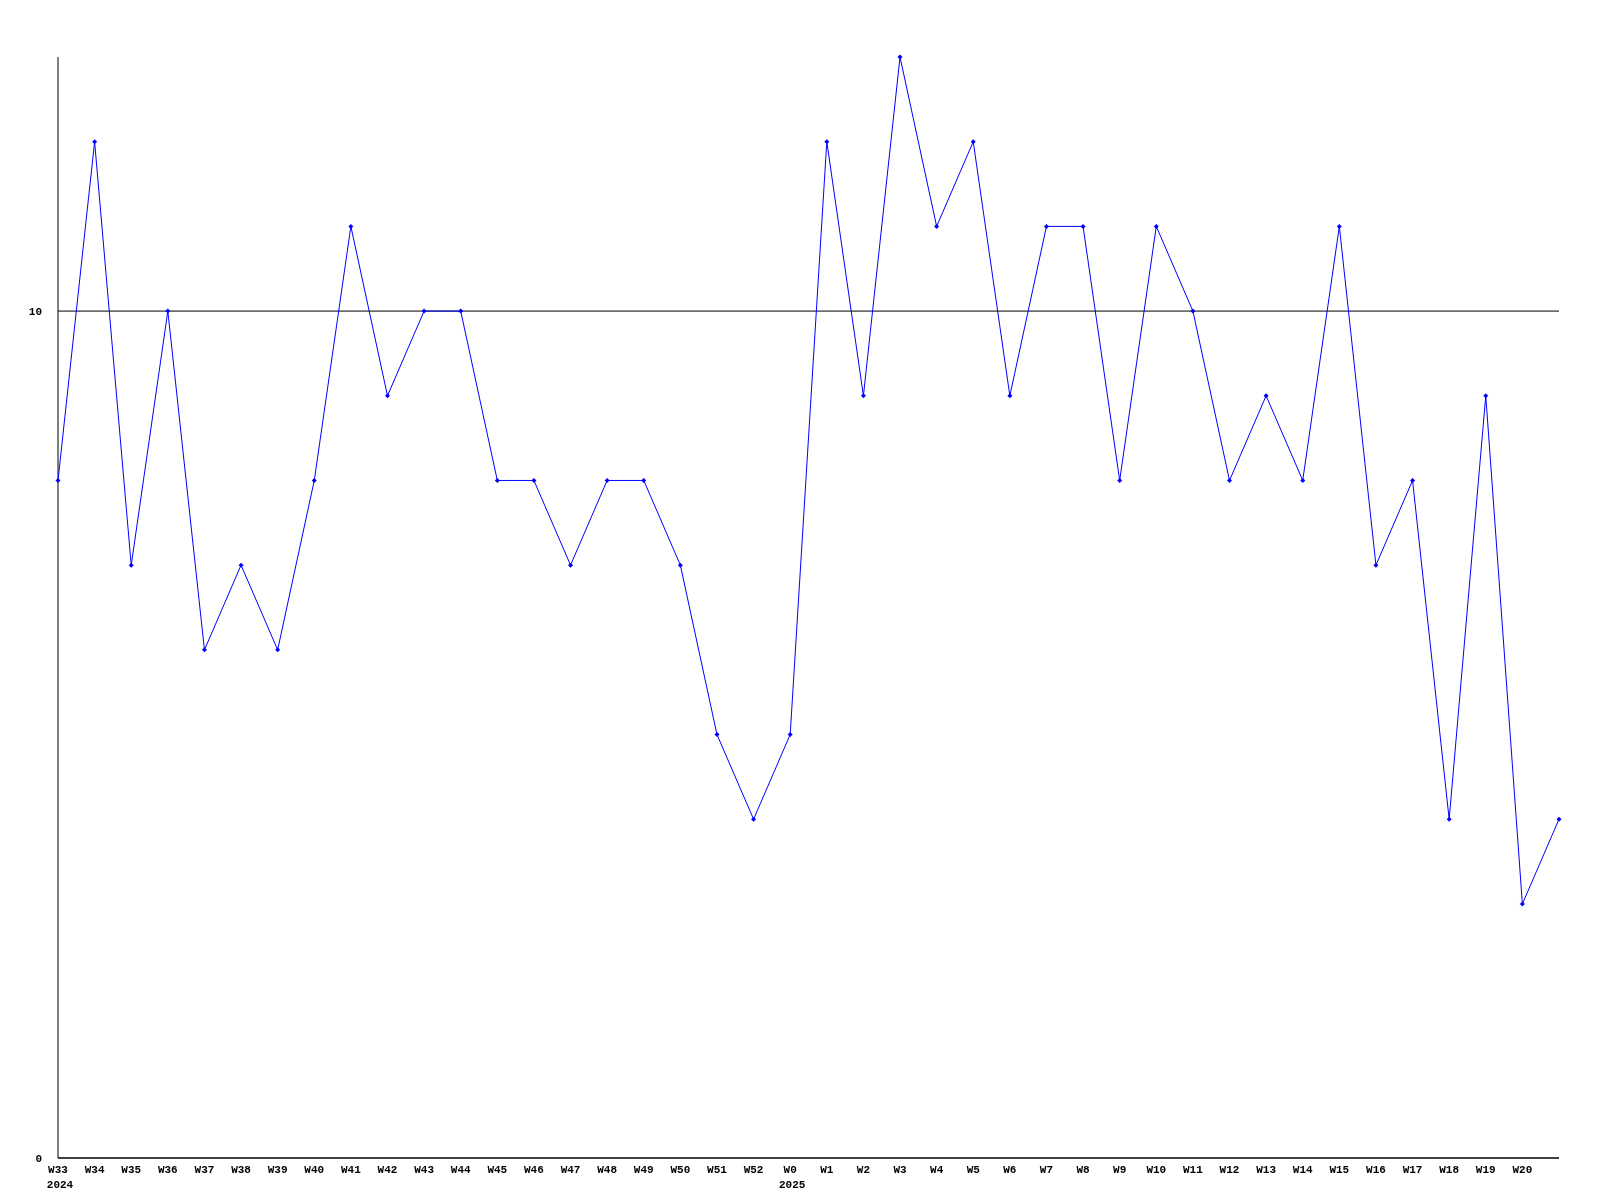 This screenshot has height=1200, width=1600. What do you see at coordinates (937, 1170) in the screenshot?
I see `x-tick-label: W4` at bounding box center [937, 1170].